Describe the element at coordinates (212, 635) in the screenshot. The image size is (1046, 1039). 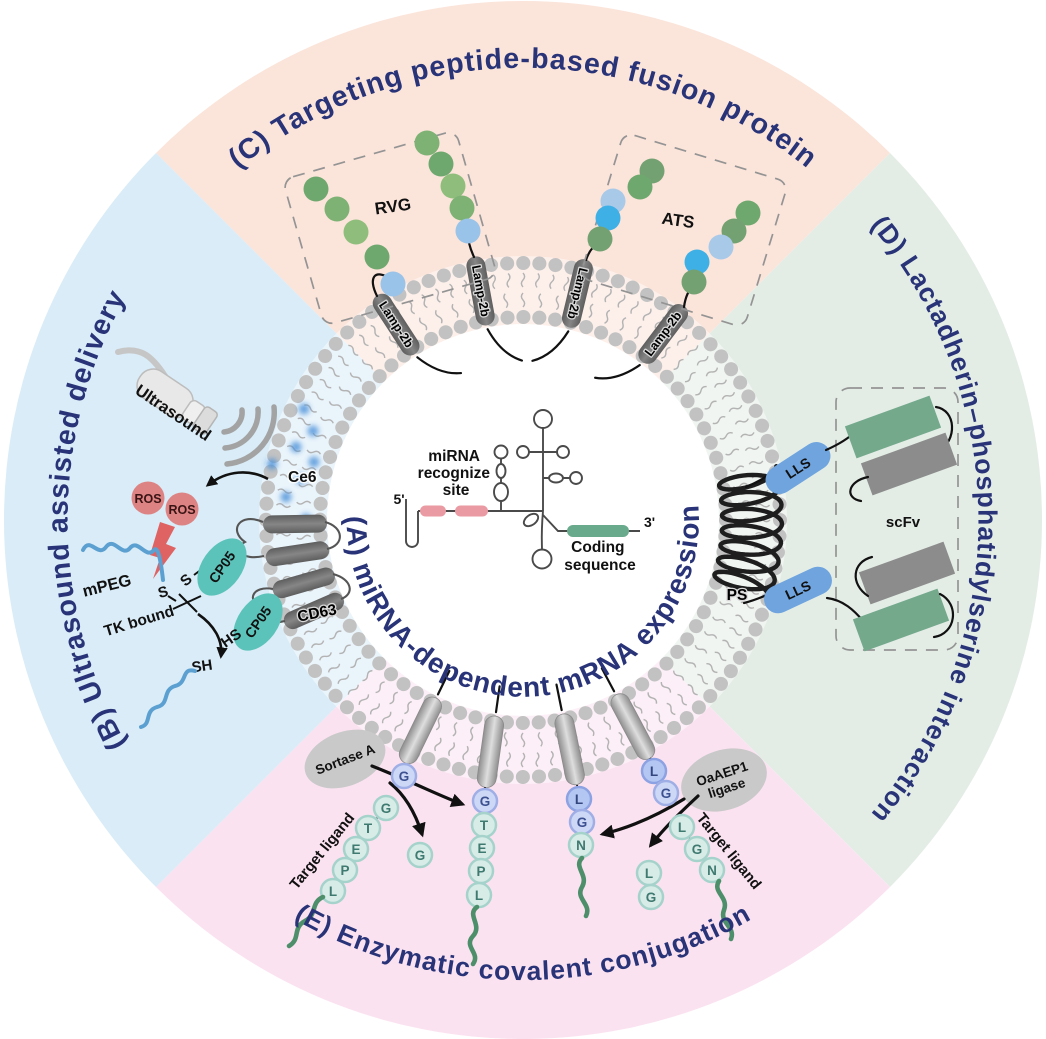
I see `cleavage-arrow` at that location.